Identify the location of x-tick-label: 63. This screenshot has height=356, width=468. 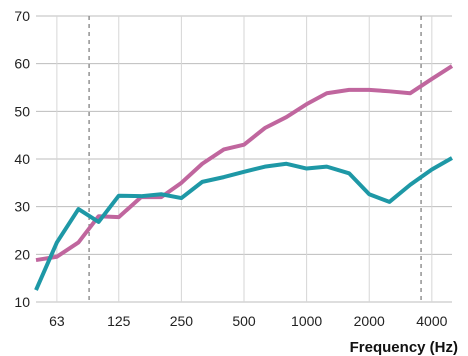
(57, 321).